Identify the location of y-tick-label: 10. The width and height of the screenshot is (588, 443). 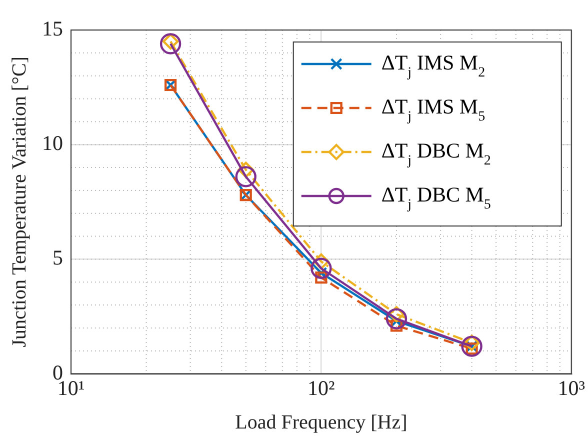
(52, 143).